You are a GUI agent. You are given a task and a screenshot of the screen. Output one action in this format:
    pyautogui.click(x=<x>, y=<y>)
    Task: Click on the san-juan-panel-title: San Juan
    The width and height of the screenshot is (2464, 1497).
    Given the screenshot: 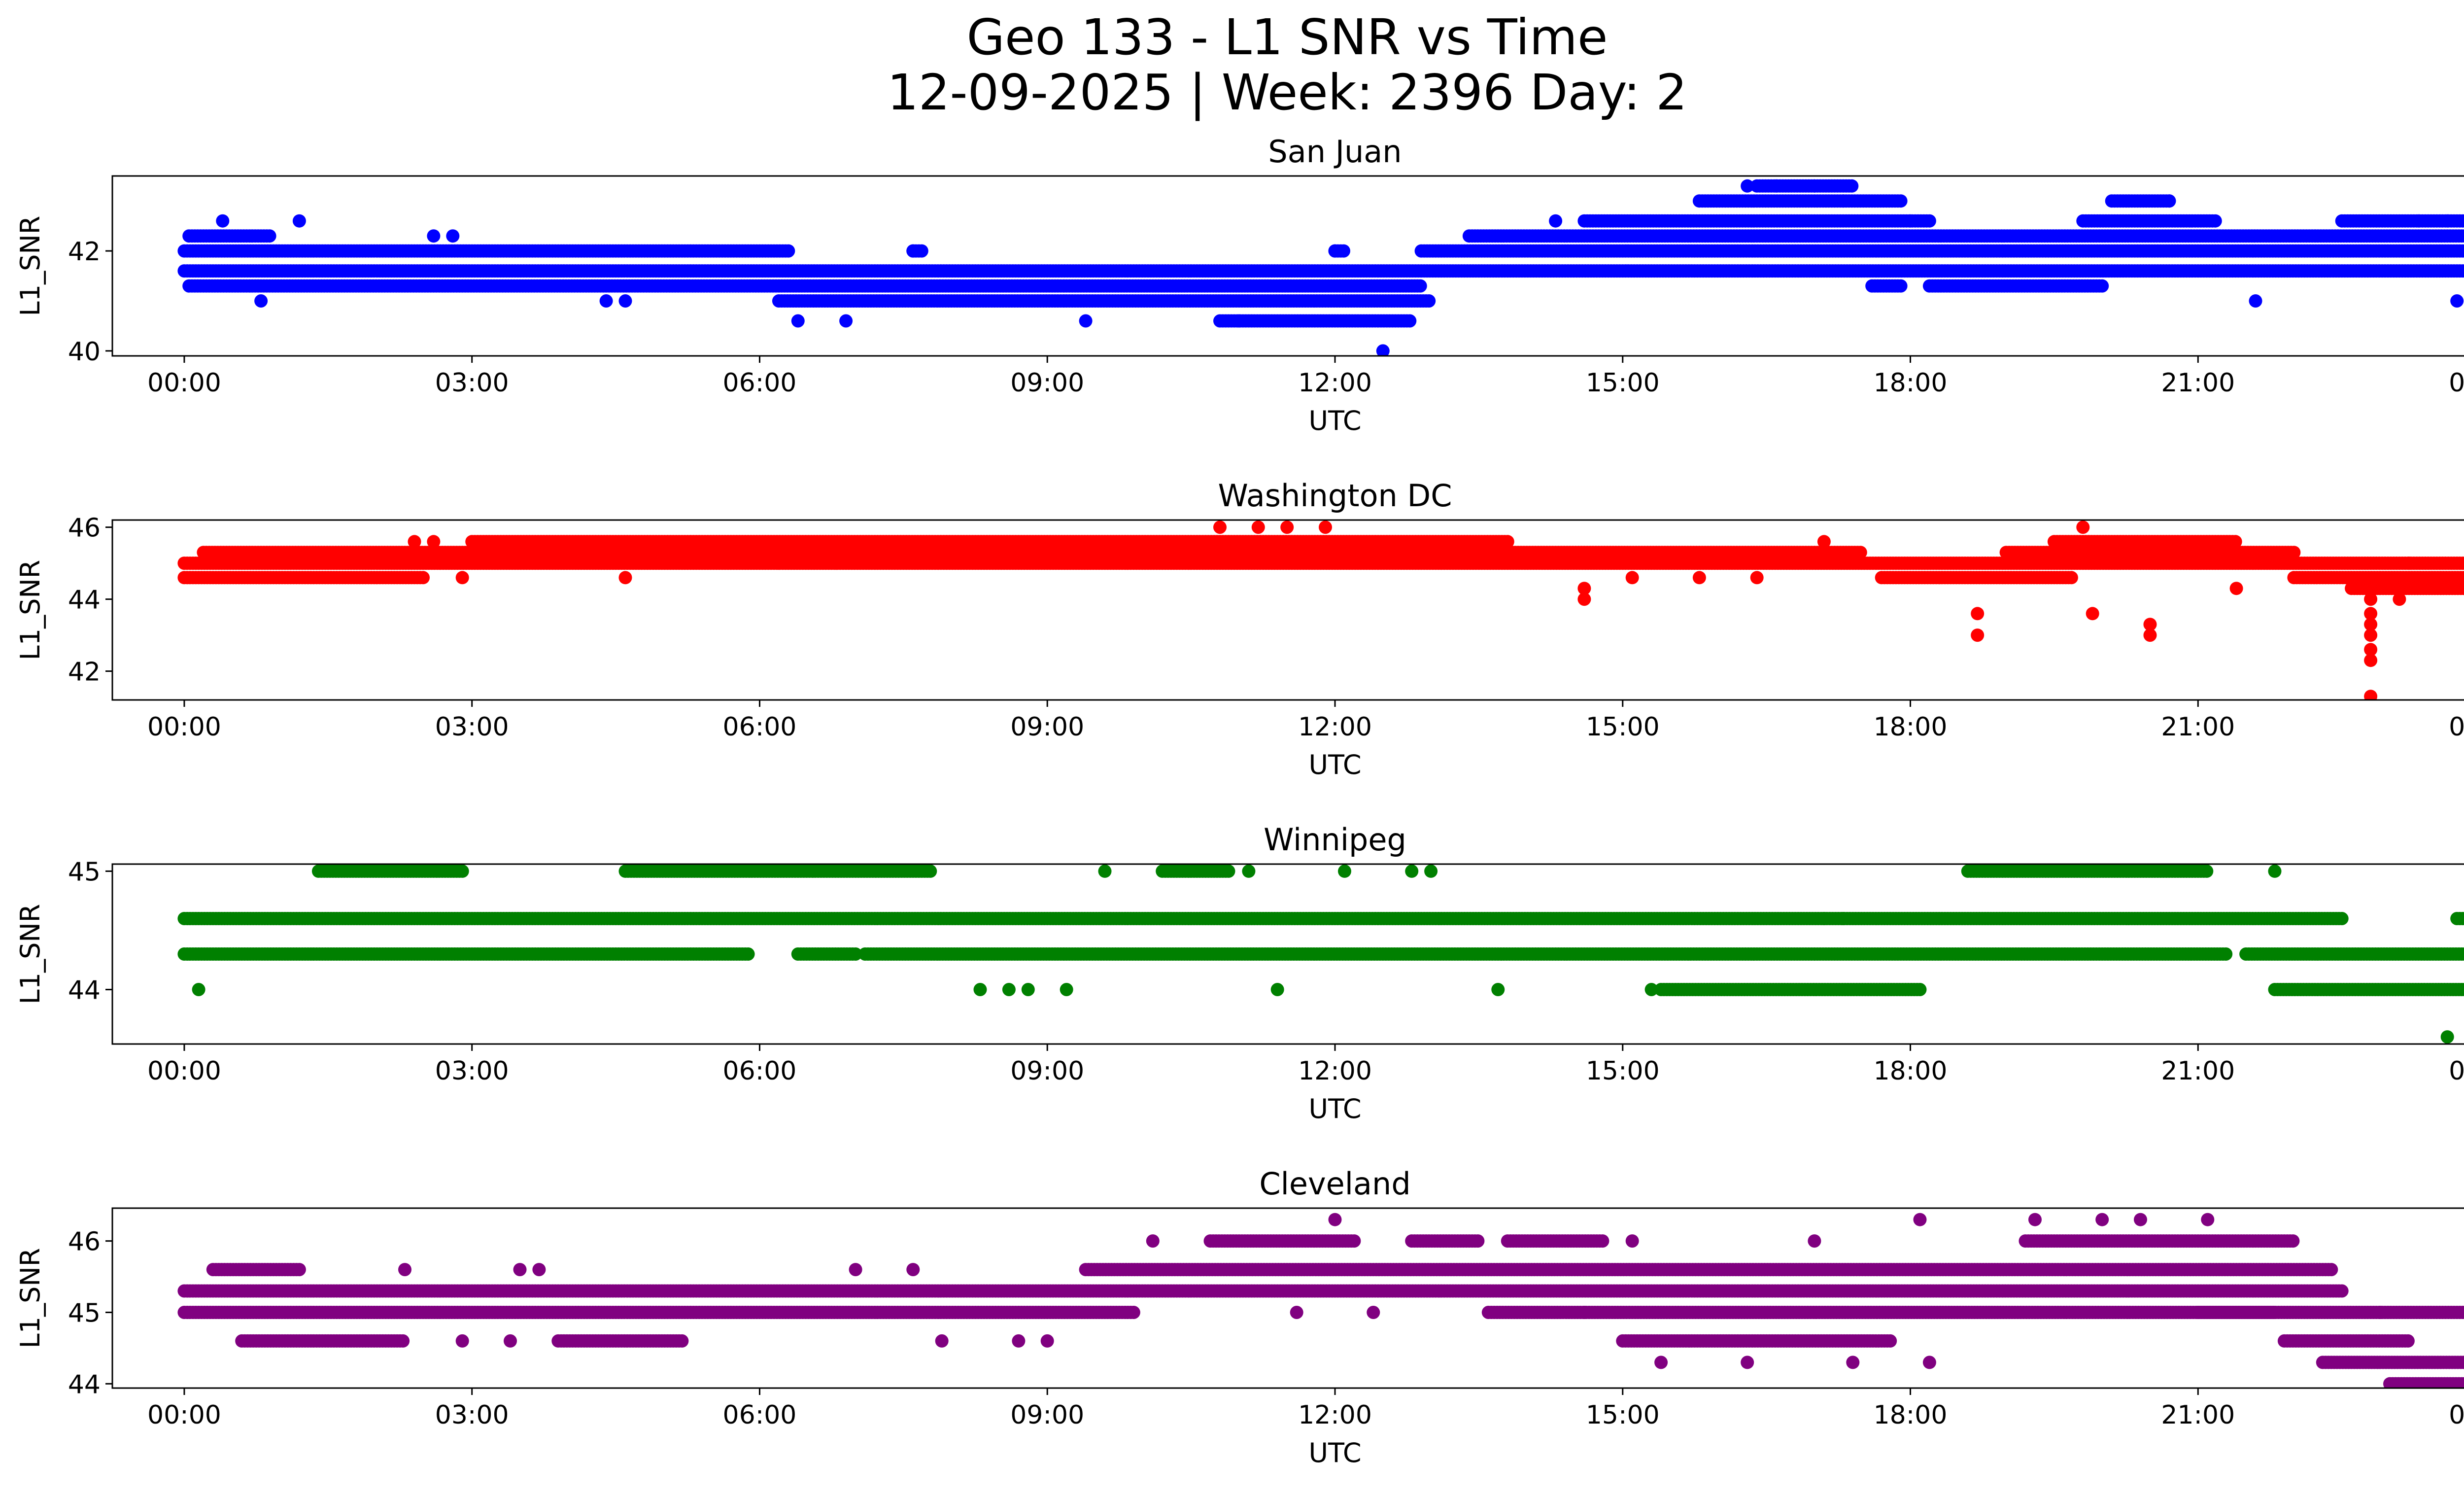 What is the action you would take?
    pyautogui.click(x=1335, y=152)
    